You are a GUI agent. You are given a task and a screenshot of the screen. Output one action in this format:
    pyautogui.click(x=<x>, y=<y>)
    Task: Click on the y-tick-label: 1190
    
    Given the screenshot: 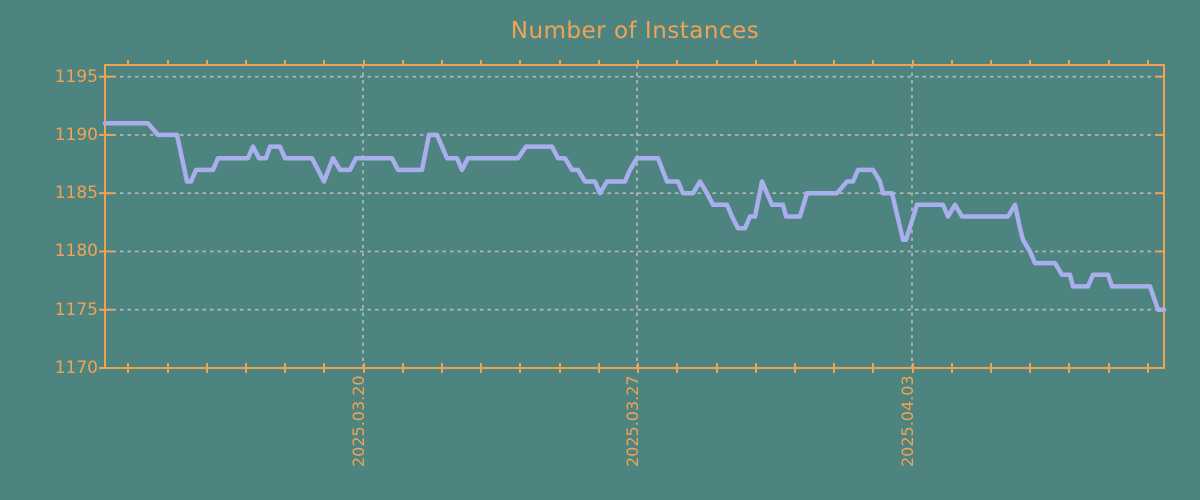 What is the action you would take?
    pyautogui.click(x=76, y=134)
    